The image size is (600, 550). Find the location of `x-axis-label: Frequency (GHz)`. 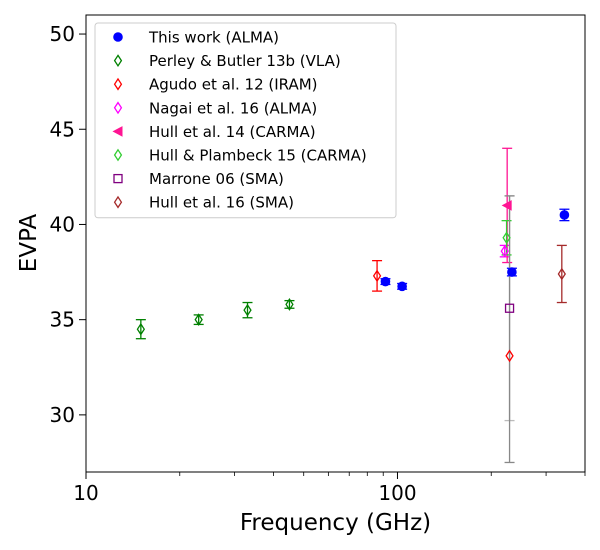

x-axis-label: Frequency (GHz) is located at coordinates (335, 523).